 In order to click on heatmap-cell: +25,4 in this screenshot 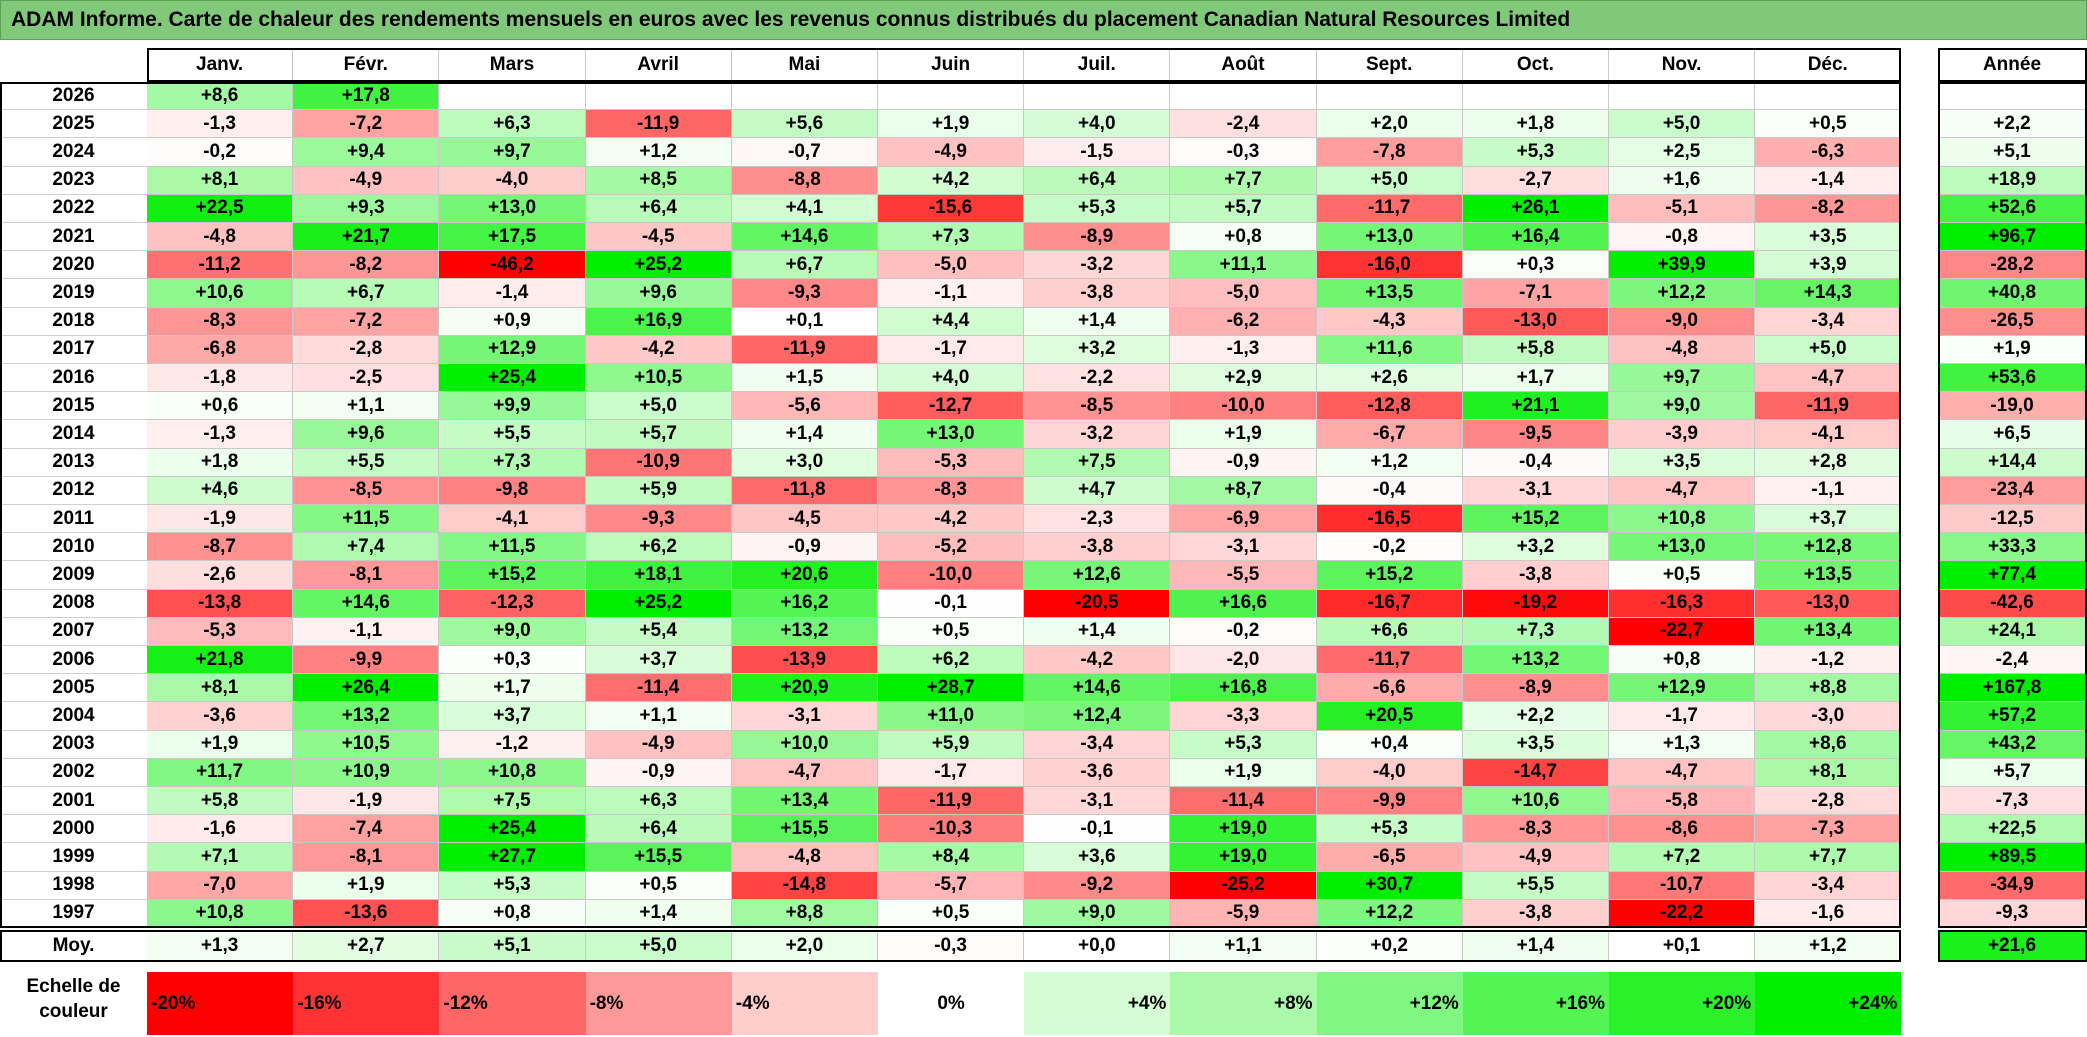, I will do `click(512, 378)`.